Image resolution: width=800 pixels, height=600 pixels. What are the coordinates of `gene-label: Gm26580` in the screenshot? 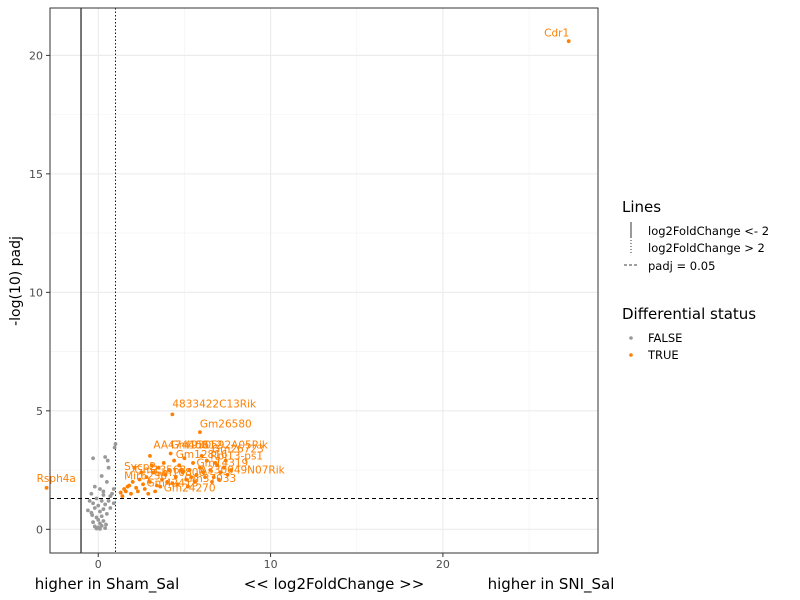 It's located at (226, 424).